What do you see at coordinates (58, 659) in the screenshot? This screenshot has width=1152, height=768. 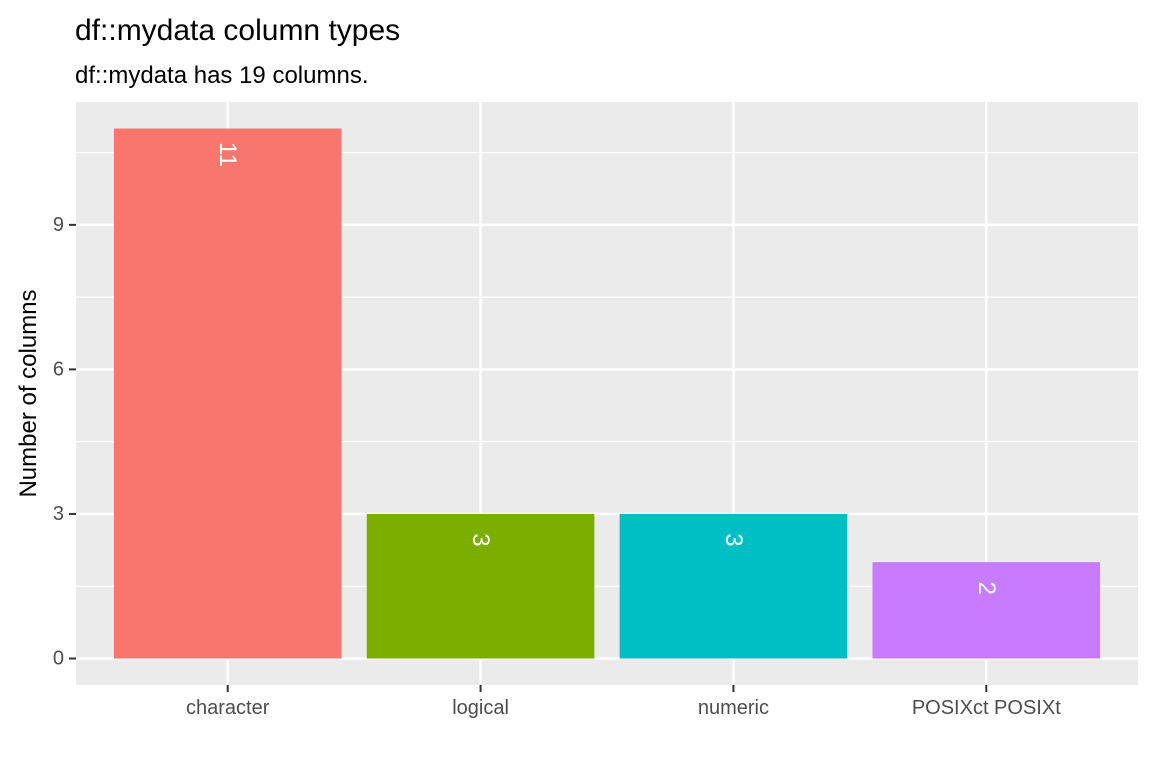 I see `y-tick-label: 0` at bounding box center [58, 659].